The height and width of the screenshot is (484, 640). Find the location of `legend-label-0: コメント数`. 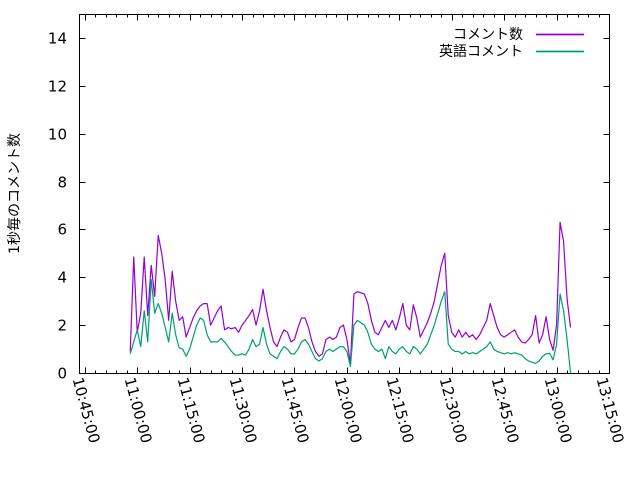

legend-label-0: コメント数 is located at coordinates (488, 35).